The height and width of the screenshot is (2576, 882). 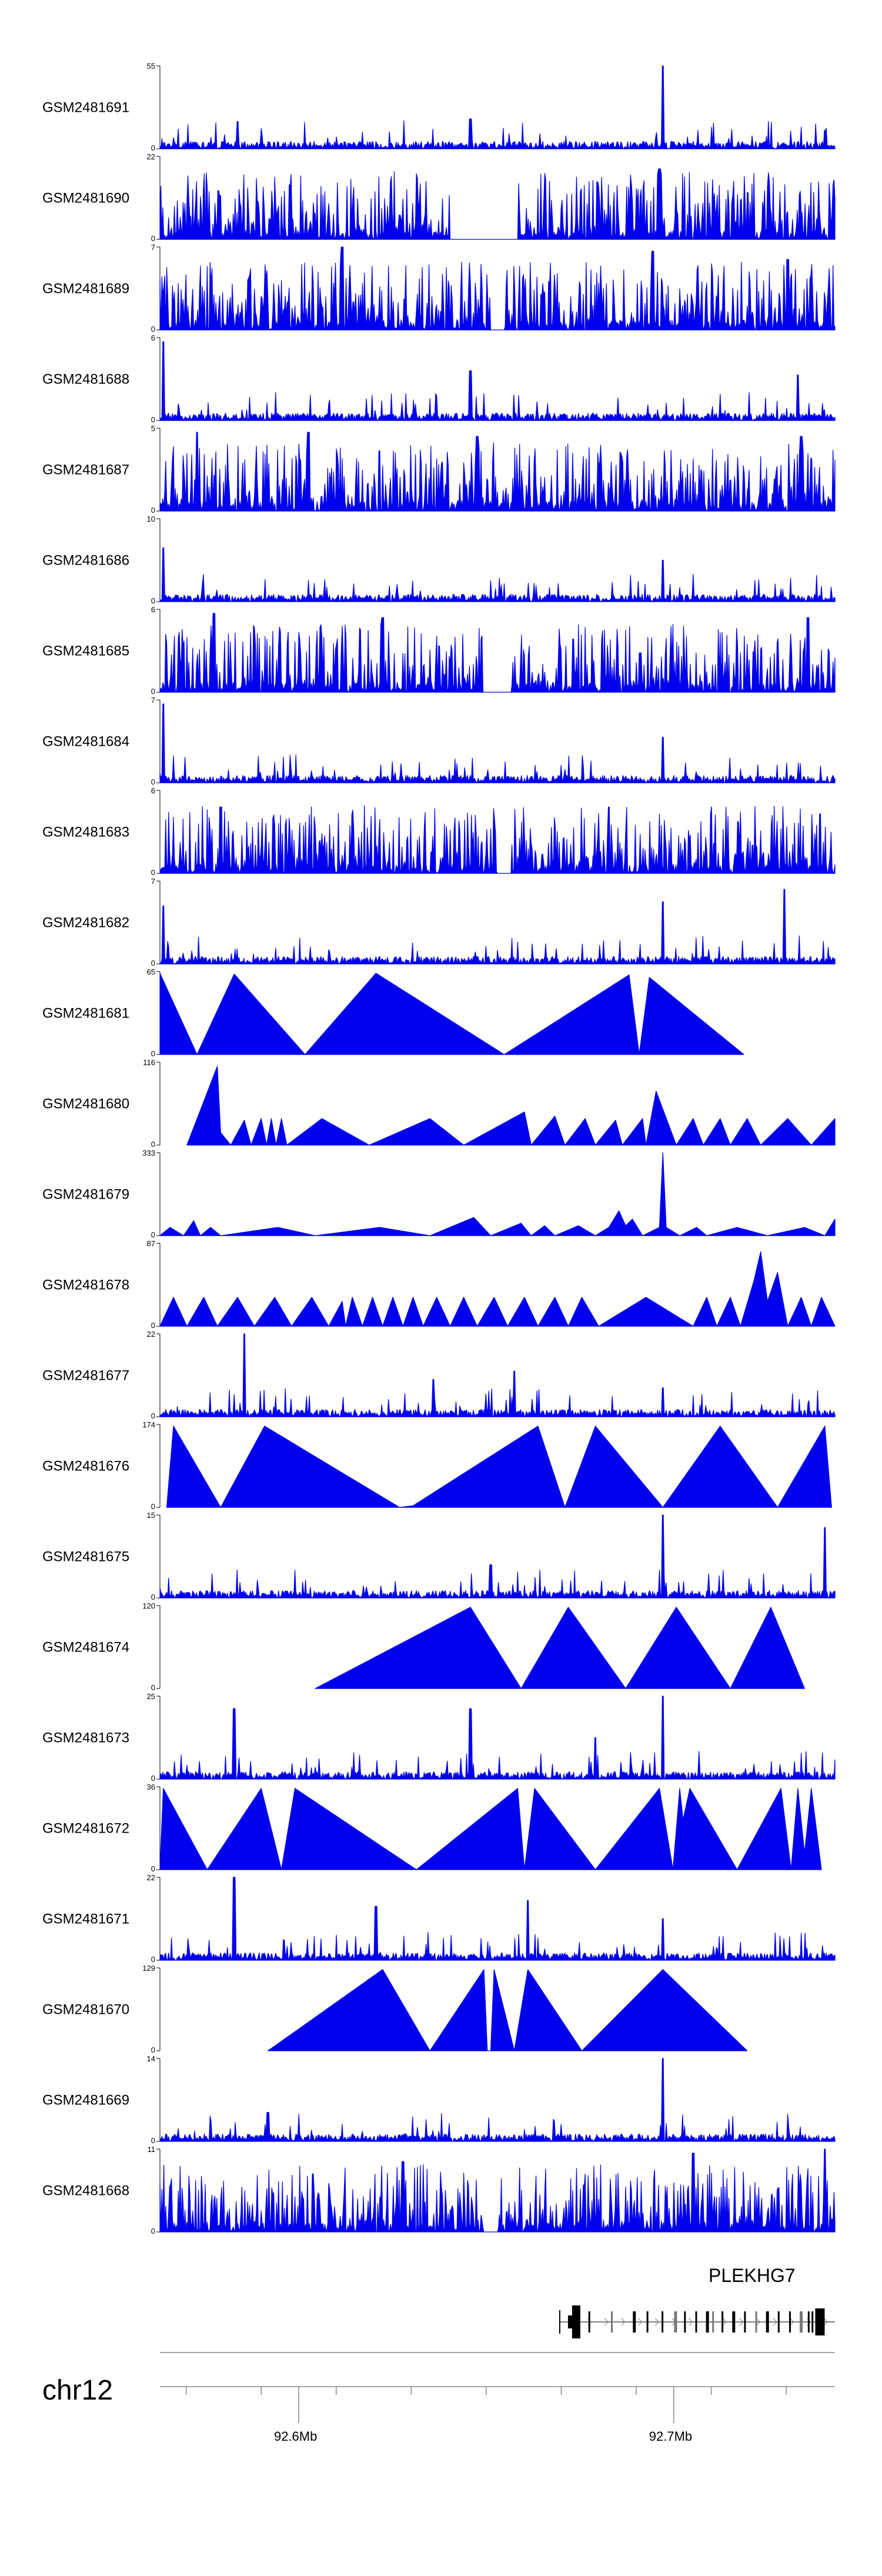 What do you see at coordinates (151, 66) in the screenshot?
I see `y-max-label: 55` at bounding box center [151, 66].